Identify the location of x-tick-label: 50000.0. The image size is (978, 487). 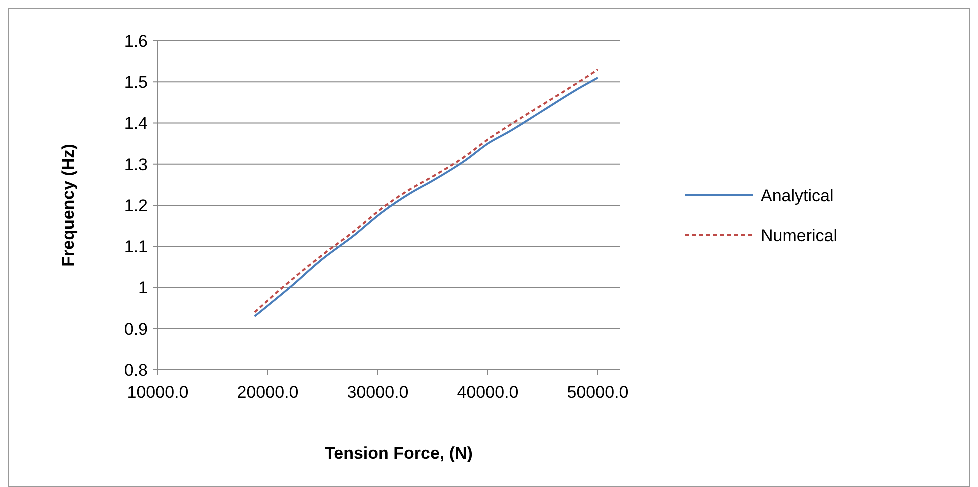
(598, 392).